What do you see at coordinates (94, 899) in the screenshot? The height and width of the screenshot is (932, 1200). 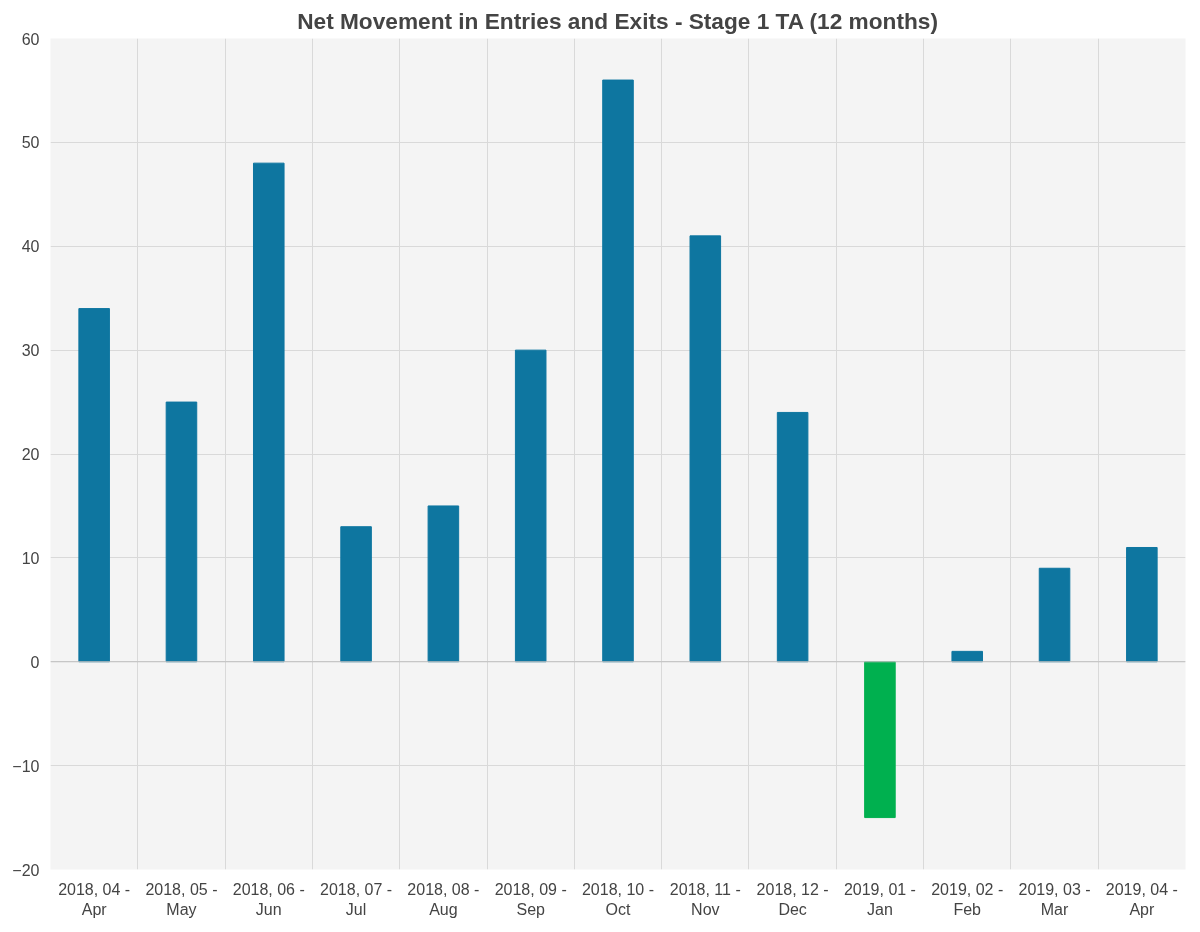 I see `x-tick-label: 2018, 04 - Apr` at bounding box center [94, 899].